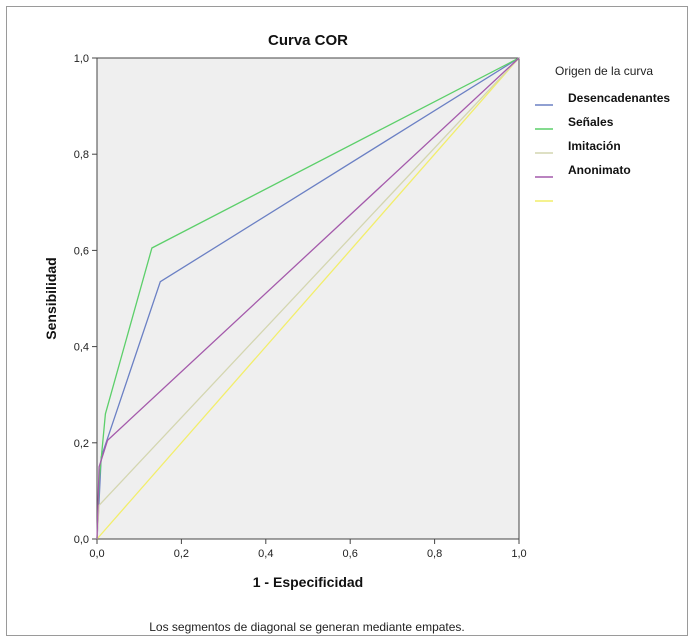 This screenshot has width=696, height=644. Describe the element at coordinates (81, 348) in the screenshot. I see `y-tick-label: 0,4` at that location.